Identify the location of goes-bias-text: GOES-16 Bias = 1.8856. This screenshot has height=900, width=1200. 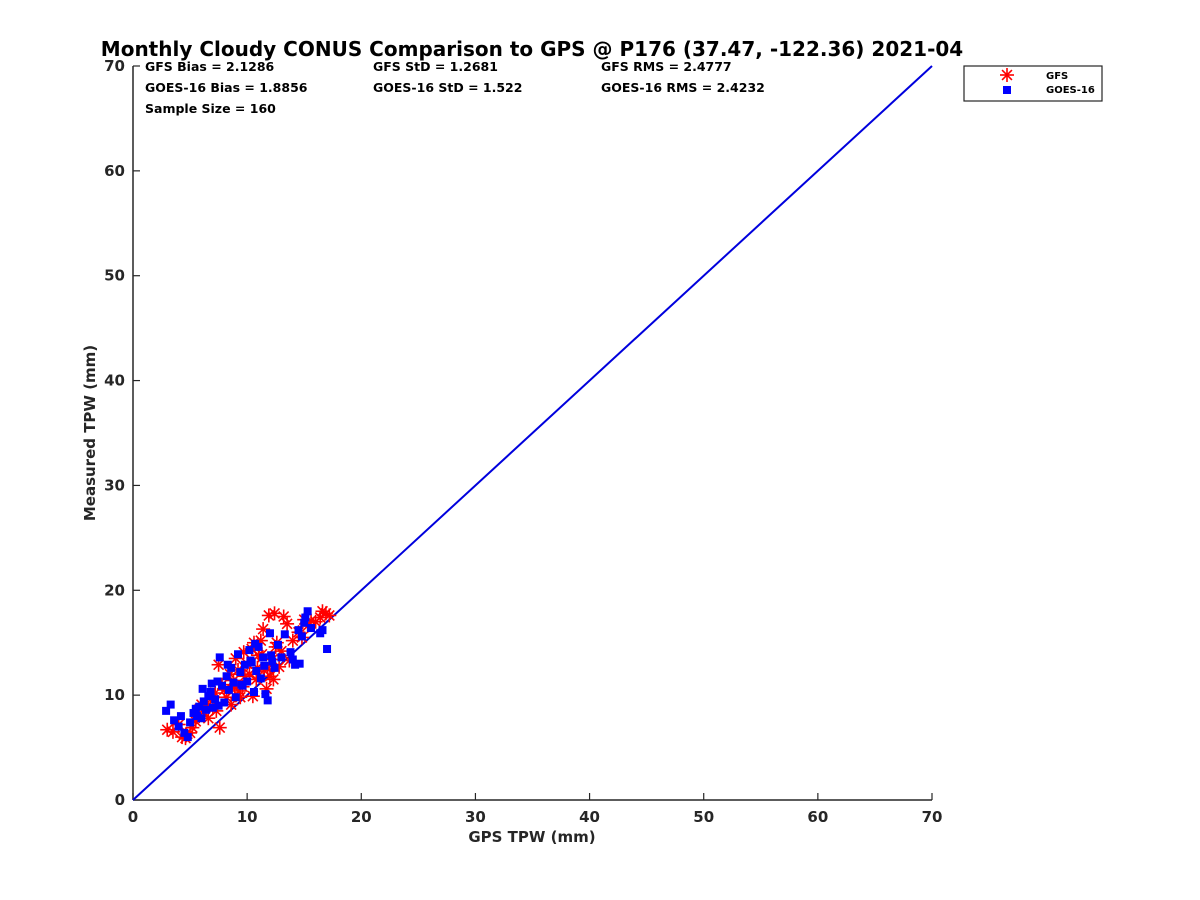
(226, 87).